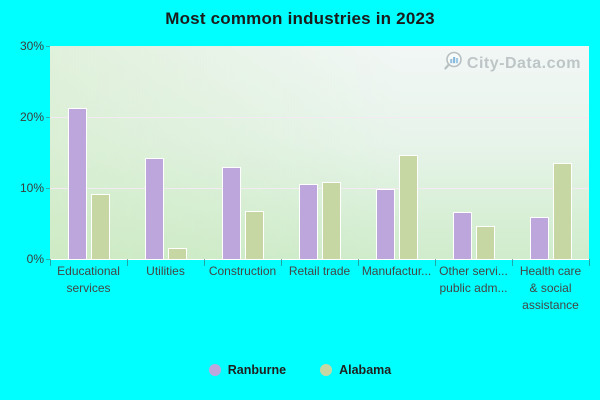 This screenshot has width=600, height=400. Describe the element at coordinates (31, 46) in the screenshot. I see `y-axis-tick-label: 30%` at that location.